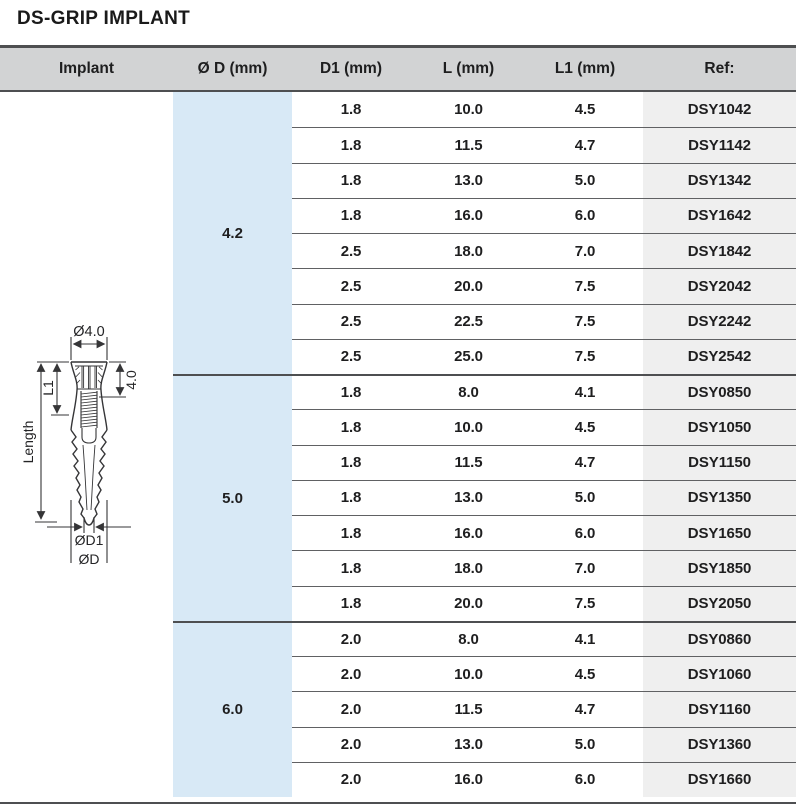 Image resolution: width=800 pixels, height=804 pixels. What do you see at coordinates (719, 709) in the screenshot?
I see `cell-ref: DSY1160` at bounding box center [719, 709].